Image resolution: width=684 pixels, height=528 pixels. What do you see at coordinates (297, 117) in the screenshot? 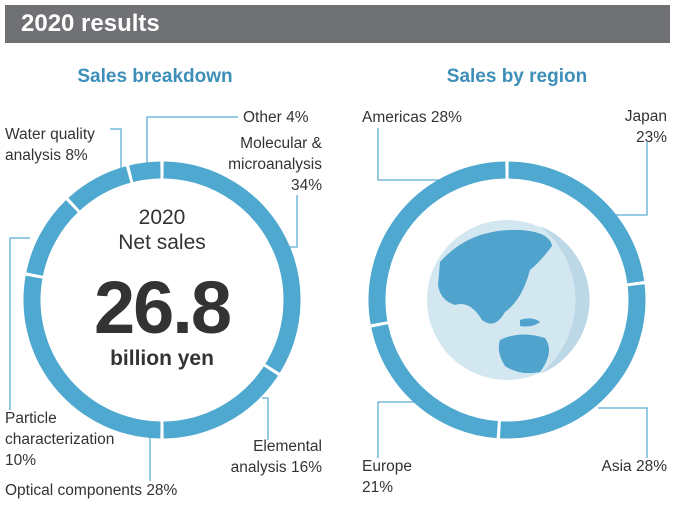
I see `segment-value: 4%` at bounding box center [297, 117].